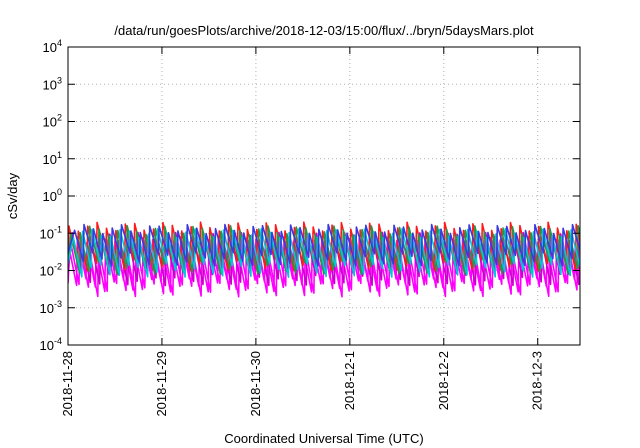 The width and height of the screenshot is (640, 448). What do you see at coordinates (52, 158) in the screenshot?
I see `y-tick-label: 10¹` at bounding box center [52, 158].